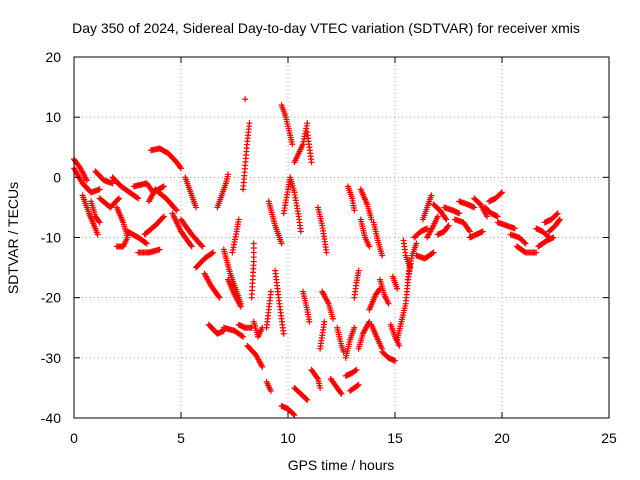  I want to click on y-tick-label: -30, so click(51, 358).